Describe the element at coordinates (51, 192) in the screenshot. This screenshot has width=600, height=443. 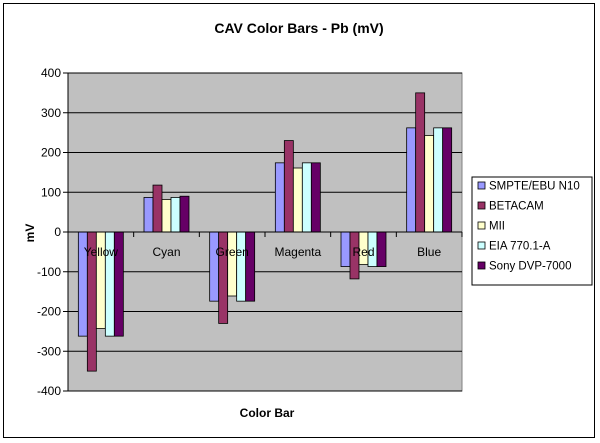
I see `y-tick-label: 100` at that location.